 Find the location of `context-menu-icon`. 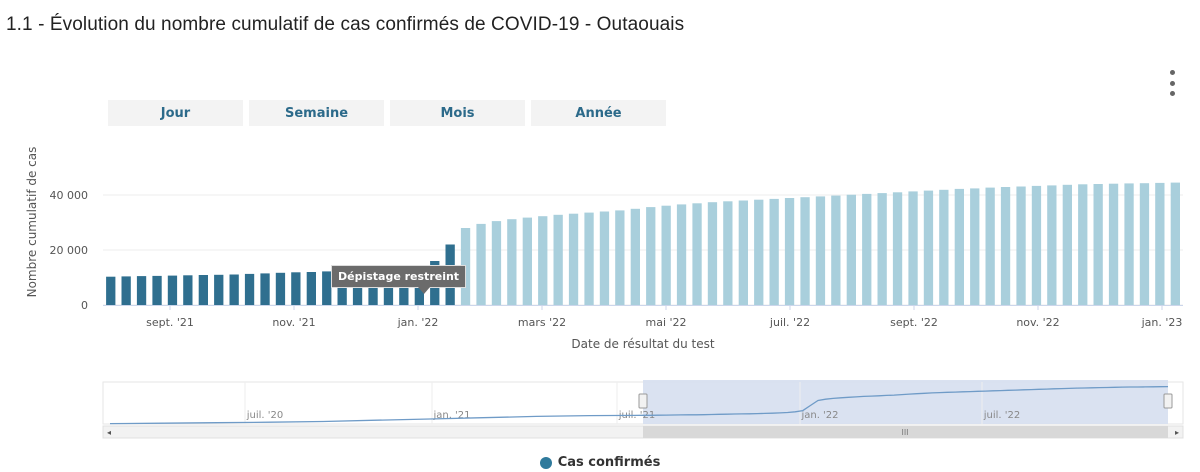

context-menu-icon is located at coordinates (1172, 83).